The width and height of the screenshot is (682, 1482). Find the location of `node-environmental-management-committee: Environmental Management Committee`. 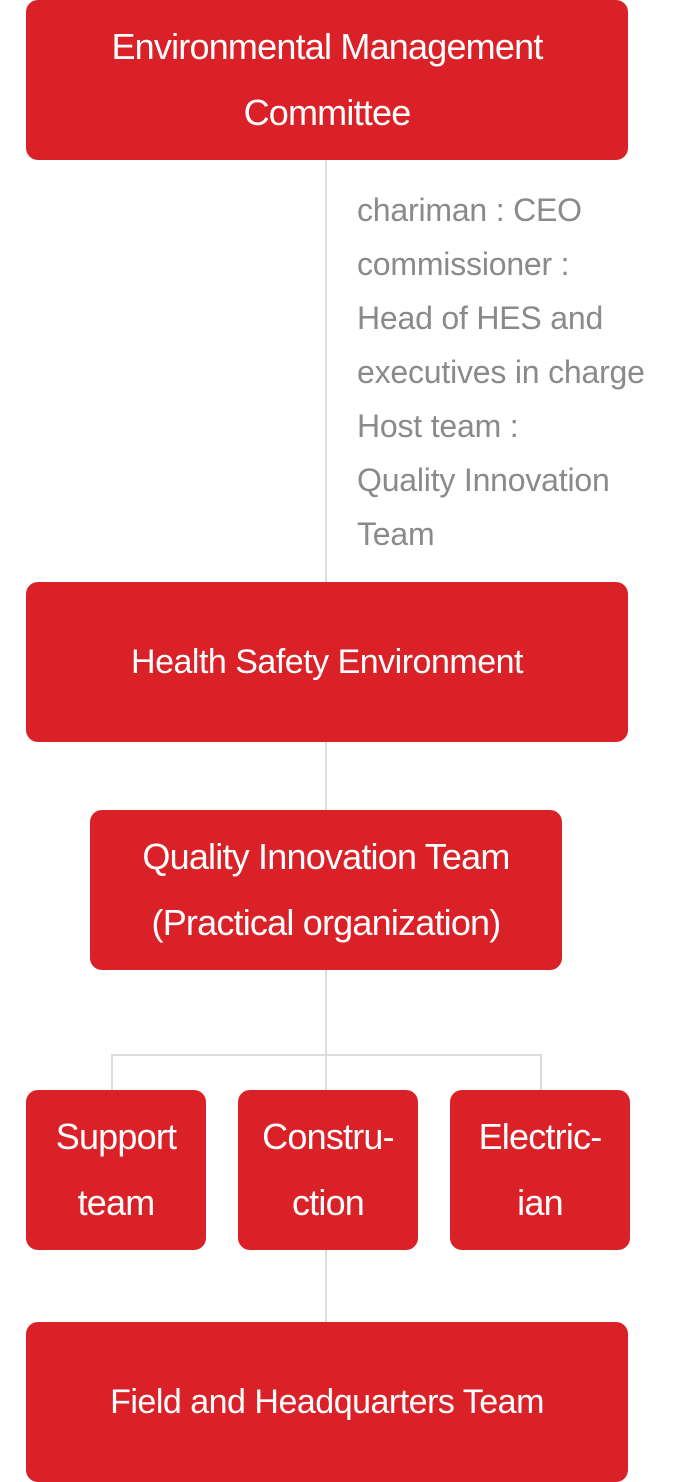

node-environmental-management-committee: Environmental Management Committee is located at coordinates (327, 80).